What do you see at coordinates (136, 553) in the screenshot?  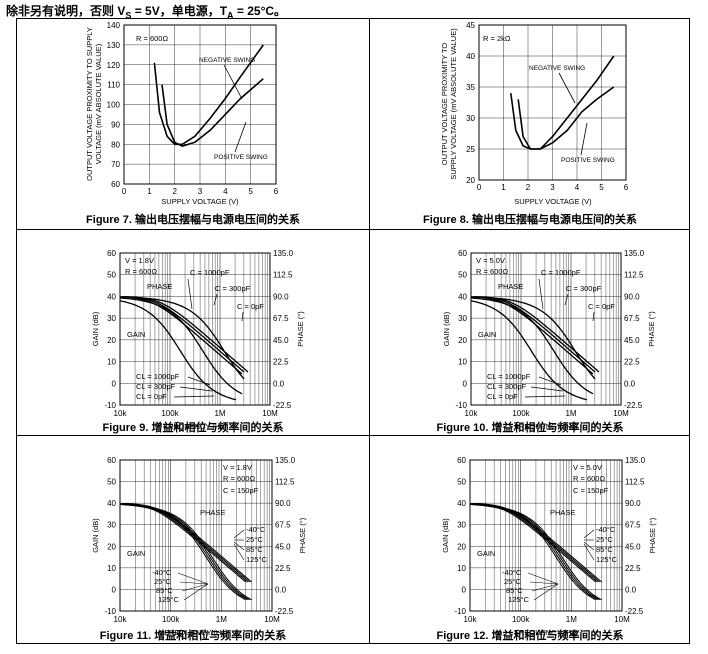 I see `gain-label: GAIN` at bounding box center [136, 553].